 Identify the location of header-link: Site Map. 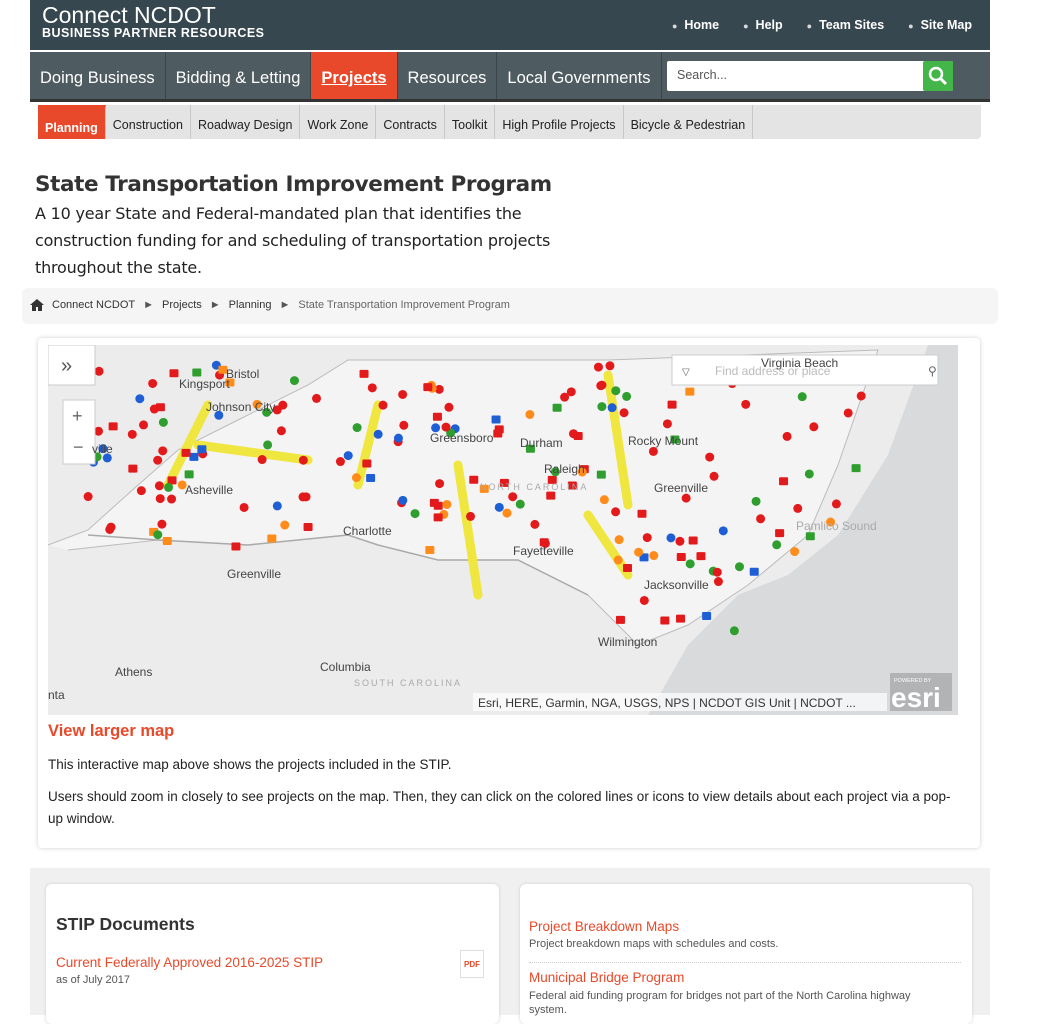
(940, 25).